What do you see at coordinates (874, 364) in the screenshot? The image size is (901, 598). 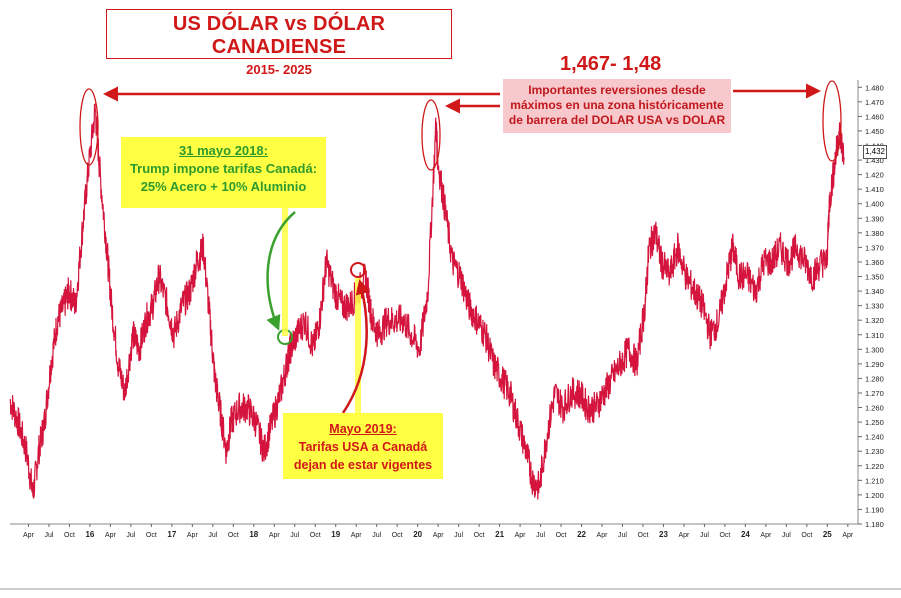 I see `y-tick-label: 1.290` at bounding box center [874, 364].